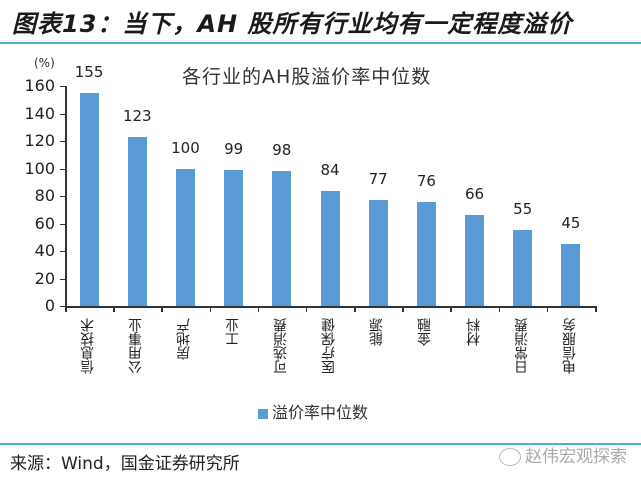 The image size is (641, 478). Describe the element at coordinates (185, 147) in the screenshot. I see `bar-value-label: 100` at that location.